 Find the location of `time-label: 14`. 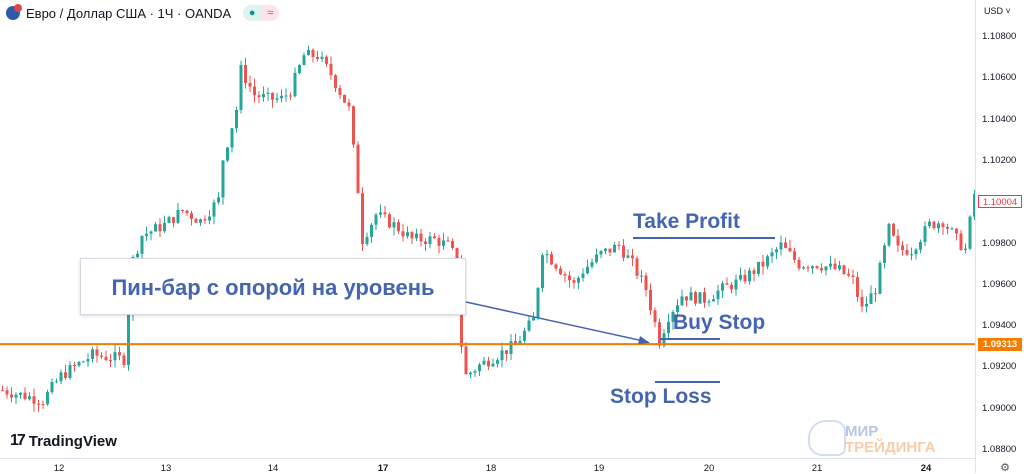

time-label: 14 is located at coordinates (273, 468).